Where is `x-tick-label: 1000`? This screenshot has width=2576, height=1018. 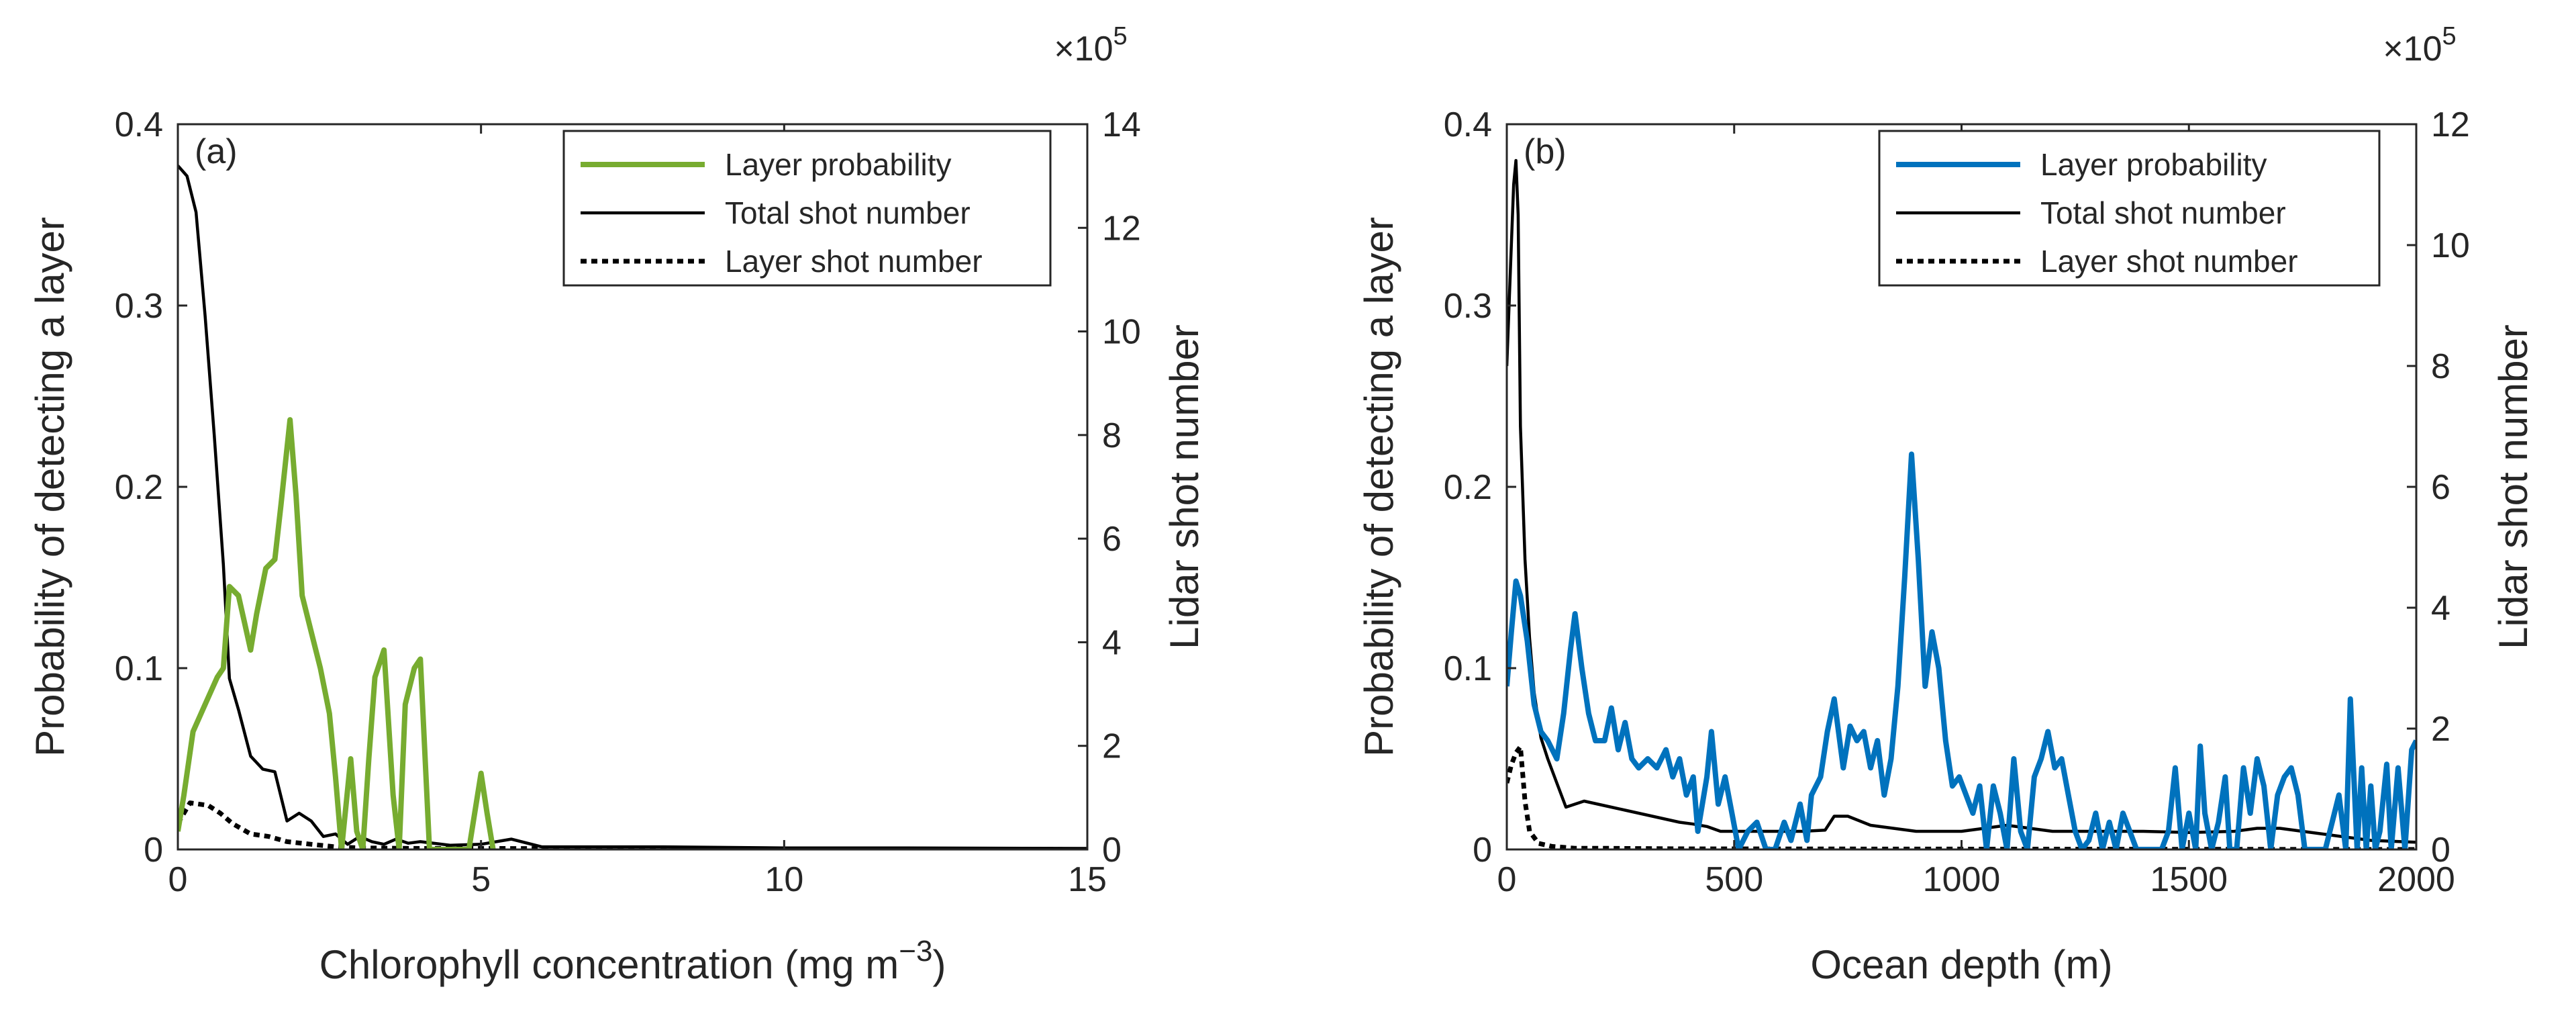
x-tick-label: 1000 is located at coordinates (1962, 879).